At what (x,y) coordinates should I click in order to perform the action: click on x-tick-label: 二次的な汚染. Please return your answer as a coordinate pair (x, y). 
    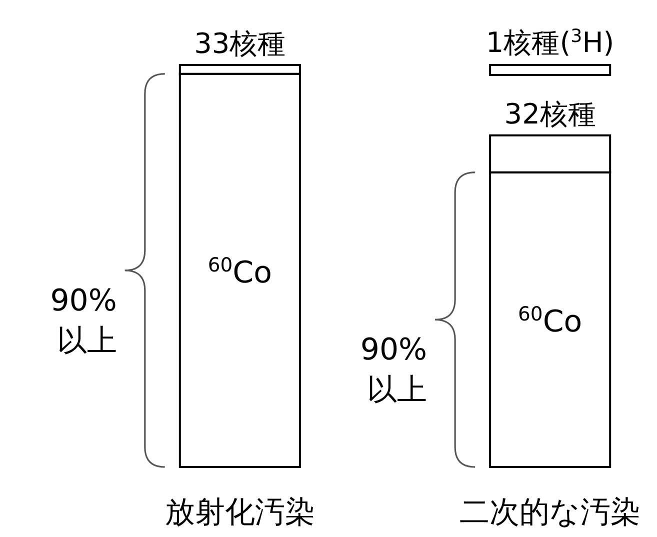
    Looking at the image, I should click on (550, 512).